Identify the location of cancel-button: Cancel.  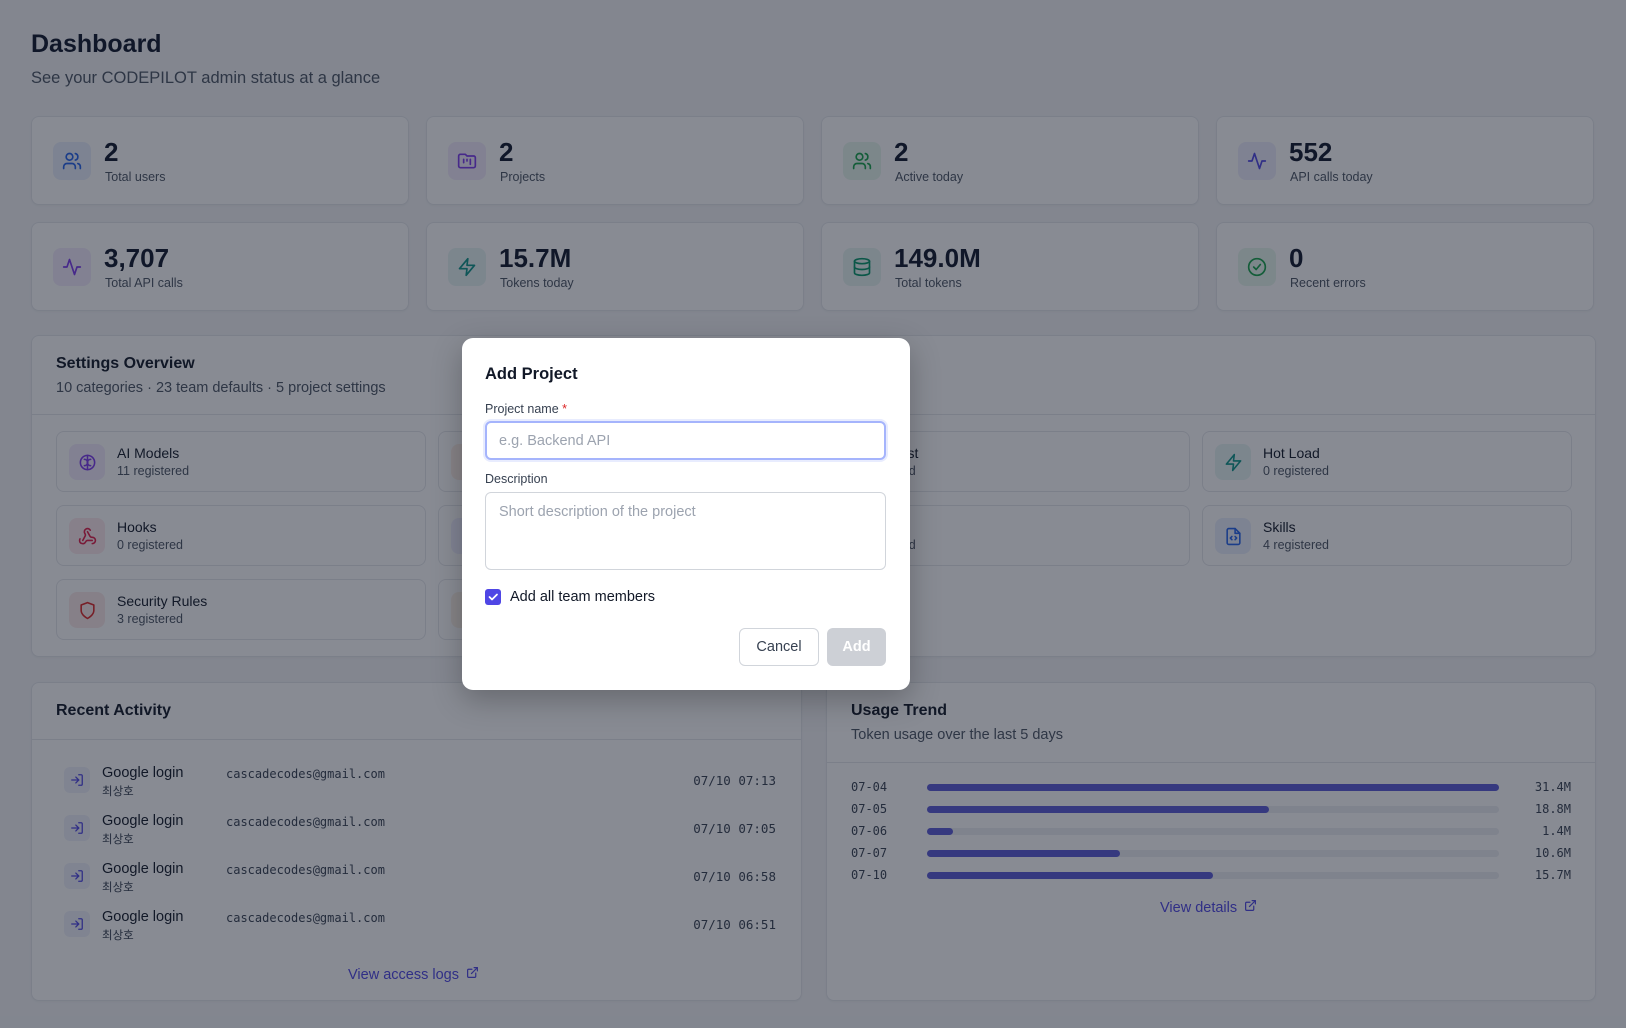
(779, 647).